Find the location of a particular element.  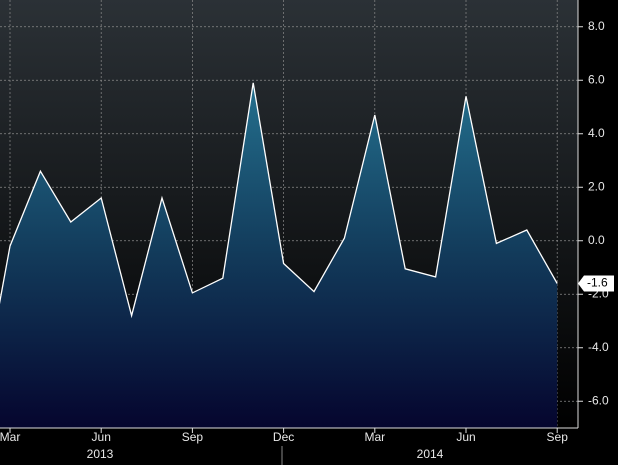

y-tick-label: 0.0 is located at coordinates (596, 240).